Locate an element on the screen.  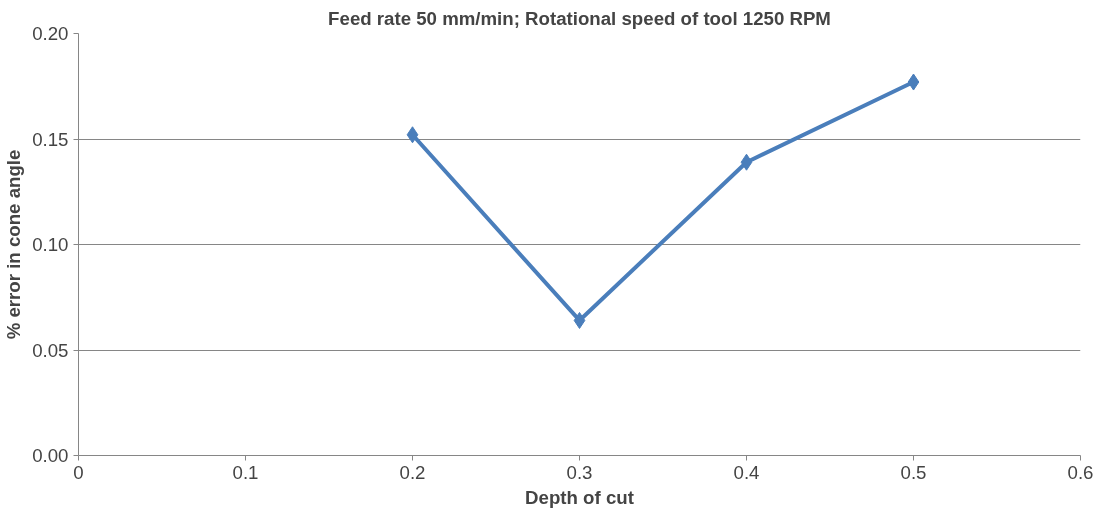
x-tick-label: 0.2 is located at coordinates (412, 472).